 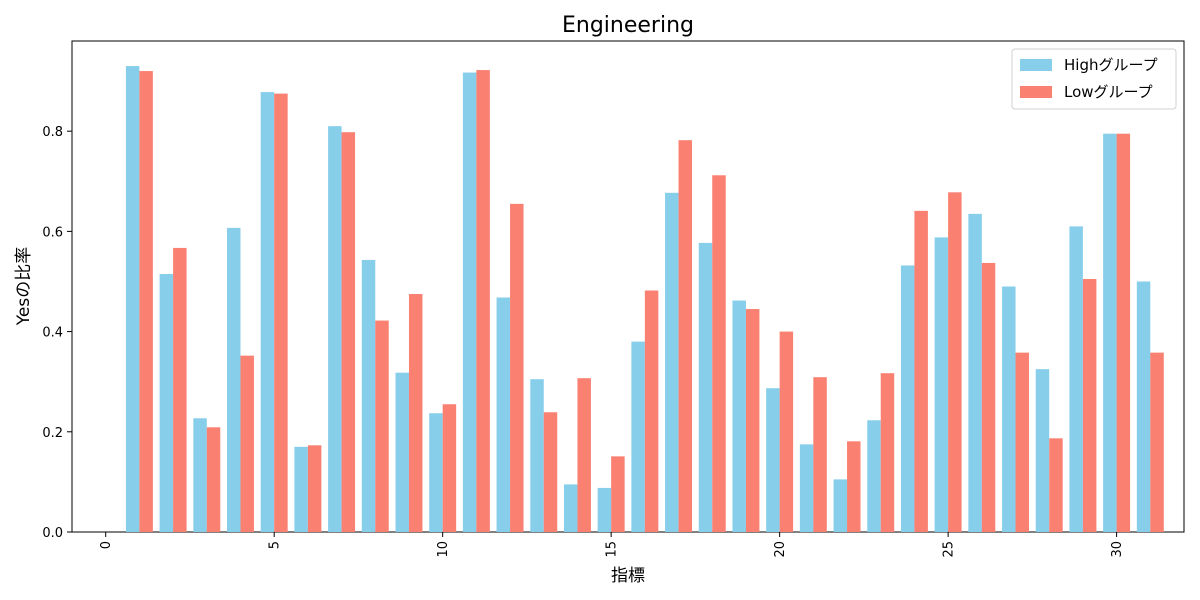 What do you see at coordinates (52, 433) in the screenshot?
I see `y-tick-label: 0.2` at bounding box center [52, 433].